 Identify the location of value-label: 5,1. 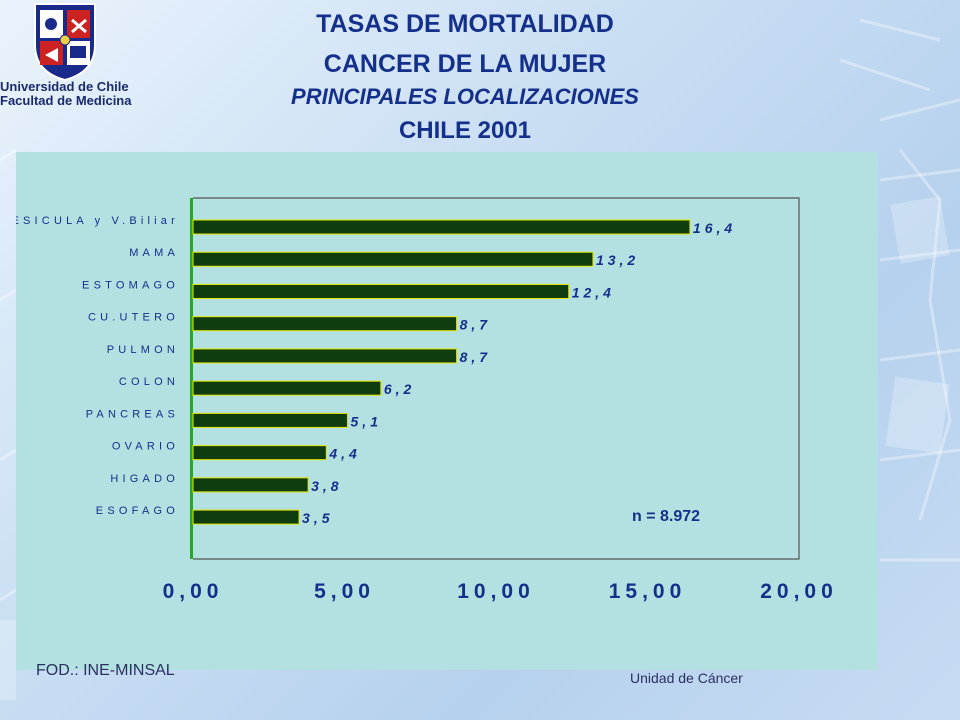
(366, 421).